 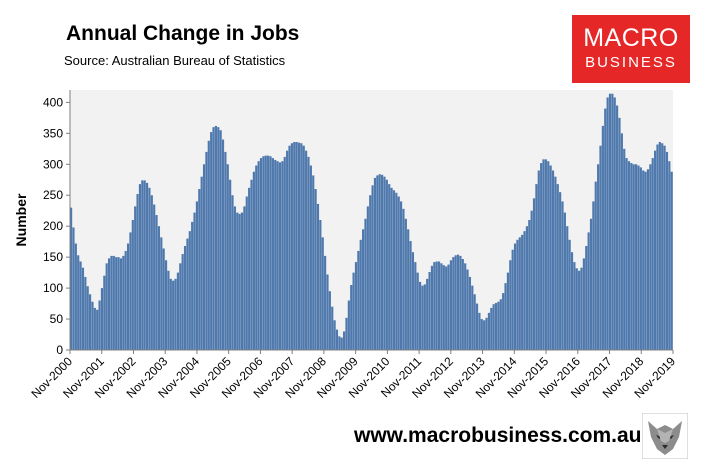 What do you see at coordinates (498, 435) in the screenshot?
I see `website-url: www.macrobusiness.com.au` at bounding box center [498, 435].